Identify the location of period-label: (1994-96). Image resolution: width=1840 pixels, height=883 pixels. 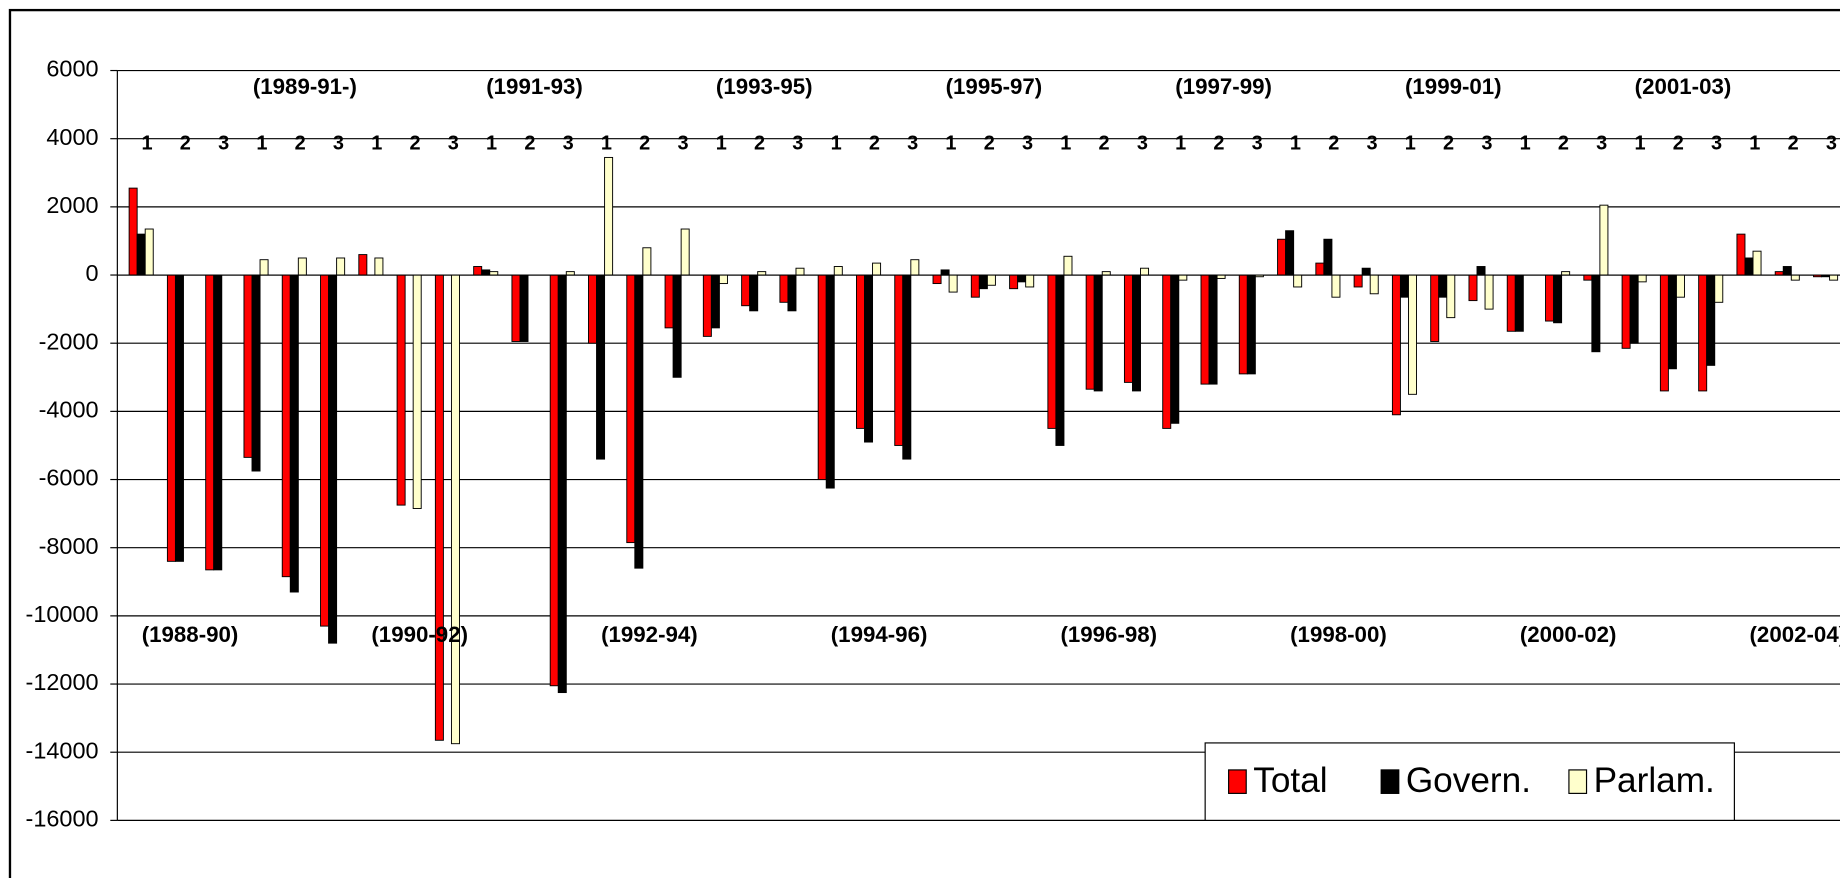
(879, 634).